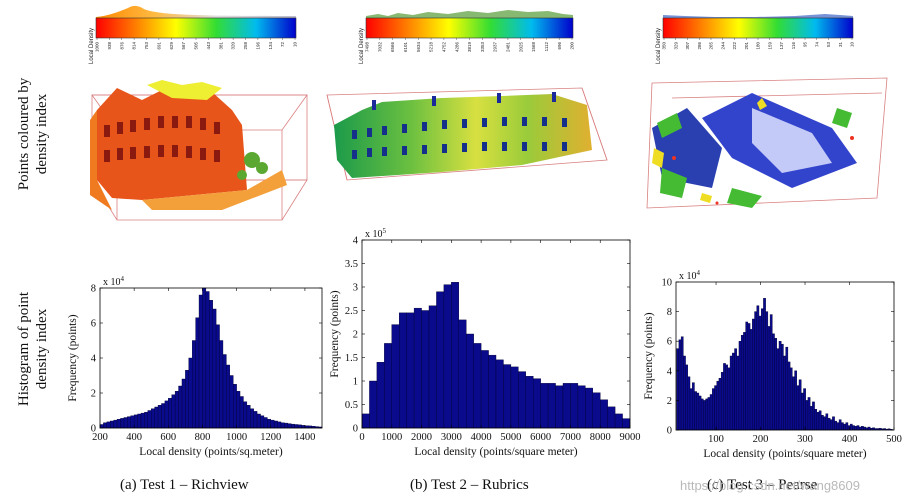  Describe the element at coordinates (203, 437) in the screenshot. I see `x-tick-label: 800` at that location.